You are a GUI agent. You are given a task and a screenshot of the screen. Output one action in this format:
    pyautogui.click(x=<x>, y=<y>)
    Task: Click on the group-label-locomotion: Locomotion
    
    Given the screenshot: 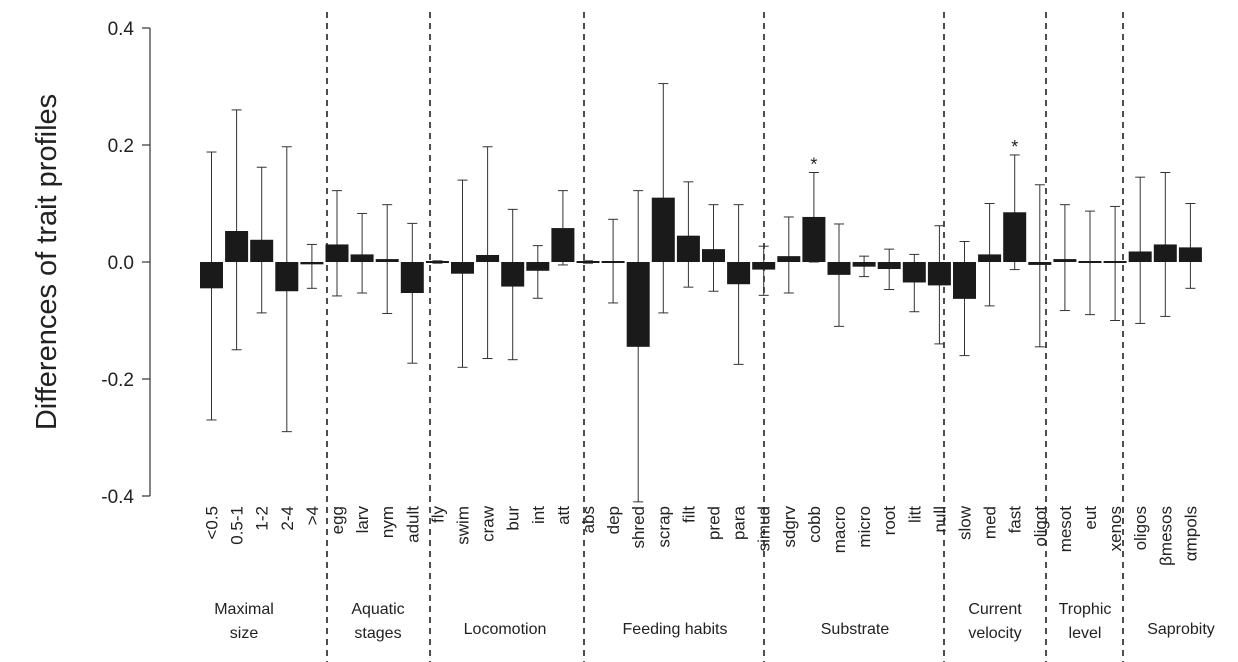 What is the action you would take?
    pyautogui.click(x=505, y=629)
    